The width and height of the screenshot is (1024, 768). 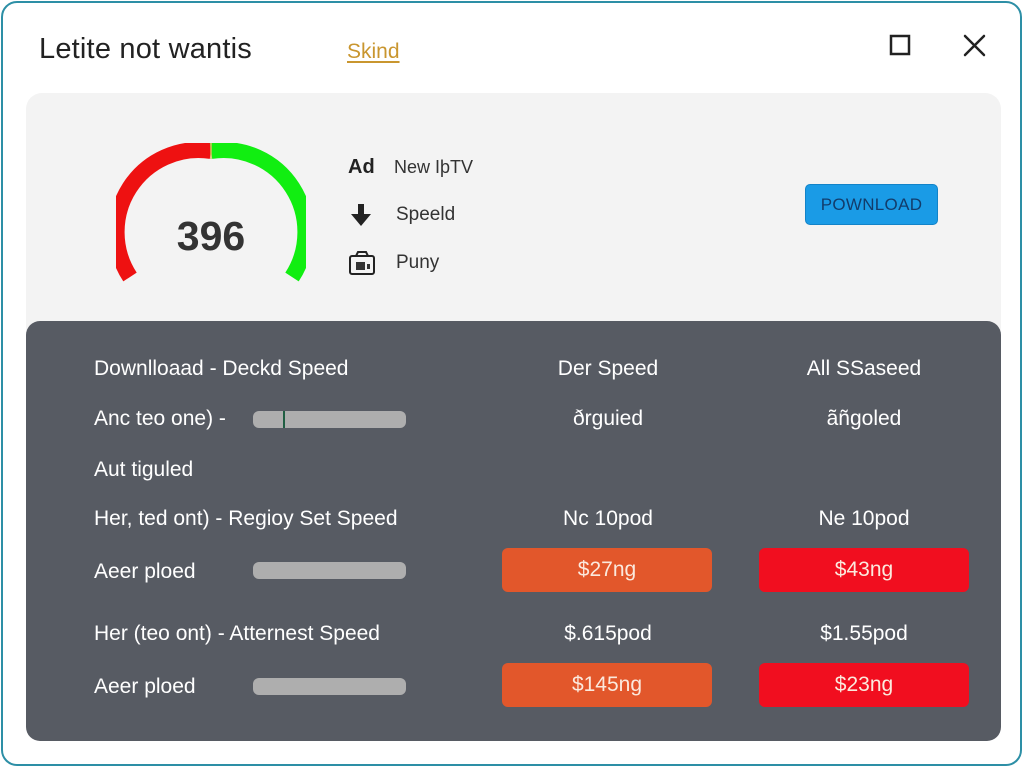 What do you see at coordinates (366, 215) in the screenshot?
I see `arrow-down-icon` at bounding box center [366, 215].